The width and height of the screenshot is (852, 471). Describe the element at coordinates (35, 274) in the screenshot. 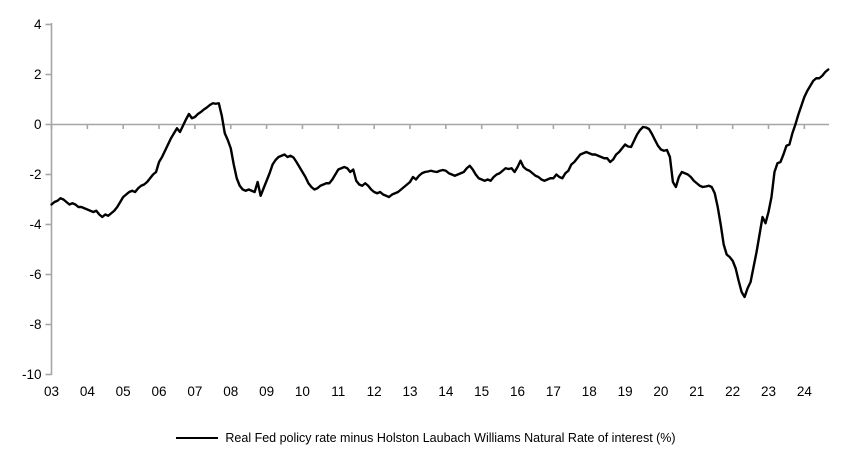

I see `y-tick-label: -6` at that location.